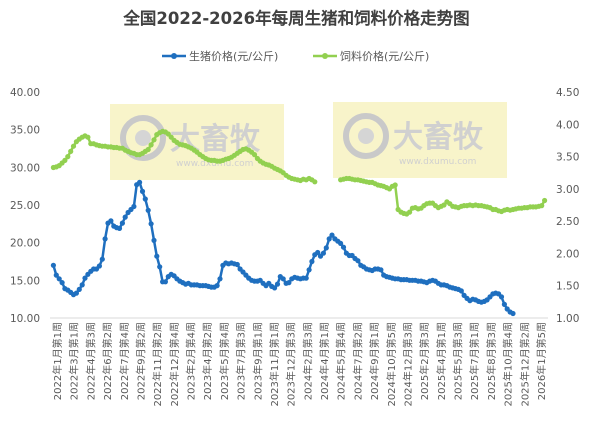 This screenshot has height=430, width=593. What do you see at coordinates (541, 361) in the screenshot?
I see `x-tick-label: 2026年1月第5周` at bounding box center [541, 361].